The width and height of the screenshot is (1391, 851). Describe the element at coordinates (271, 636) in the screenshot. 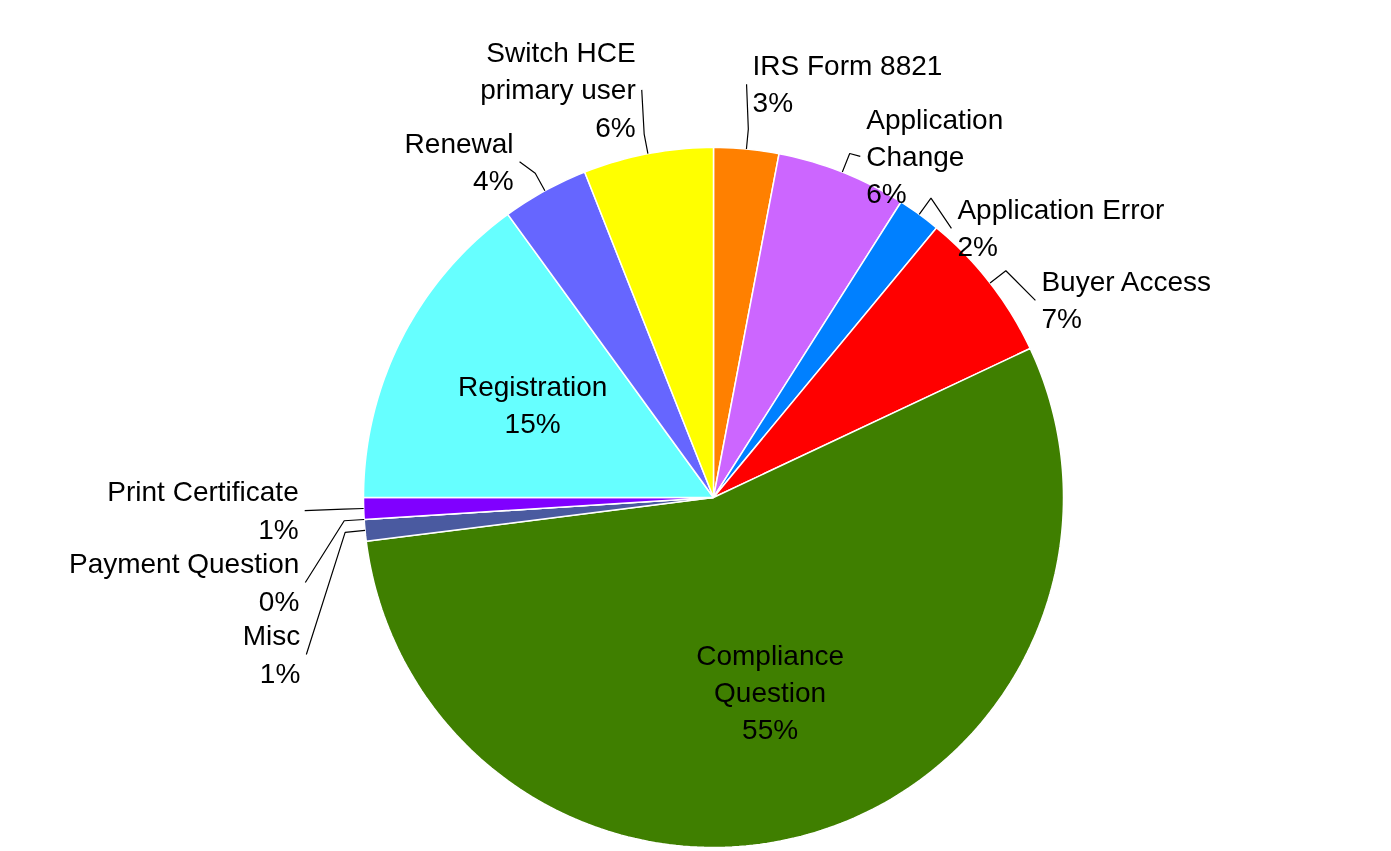

I see `slice-label: Misc` at that location.